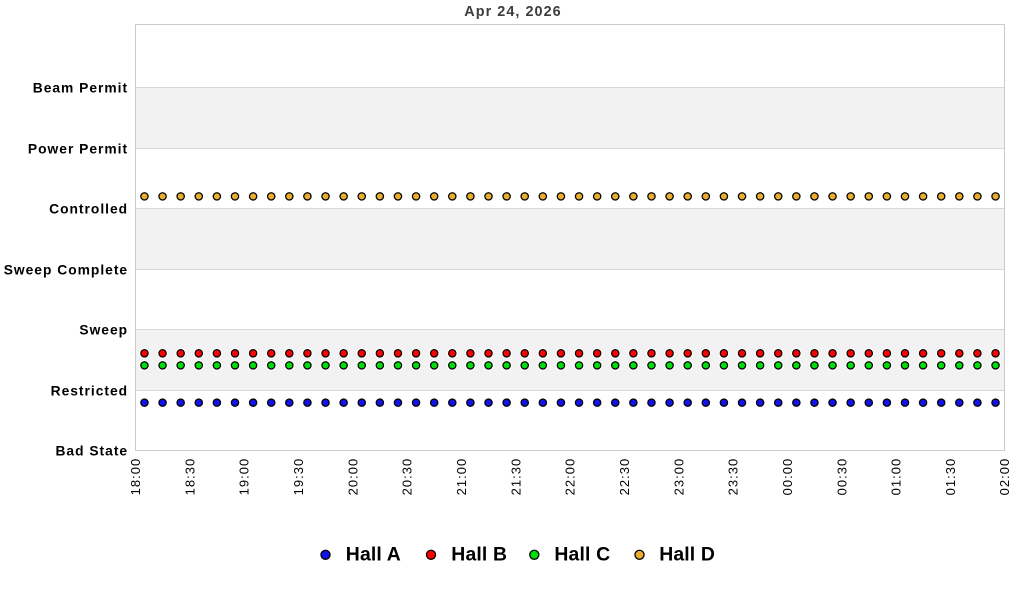 This screenshot has width=1024, height=600. Describe the element at coordinates (352, 477) in the screenshot. I see `svg-text: 20:00` at that location.